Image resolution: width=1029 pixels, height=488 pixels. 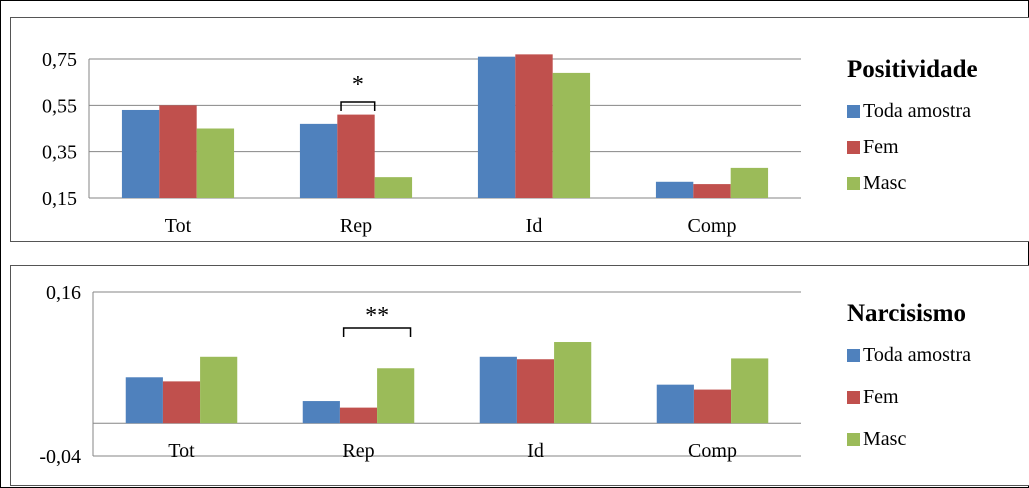 What do you see at coordinates (59, 199) in the screenshot?
I see `y-tick-label: 0,15` at bounding box center [59, 199].